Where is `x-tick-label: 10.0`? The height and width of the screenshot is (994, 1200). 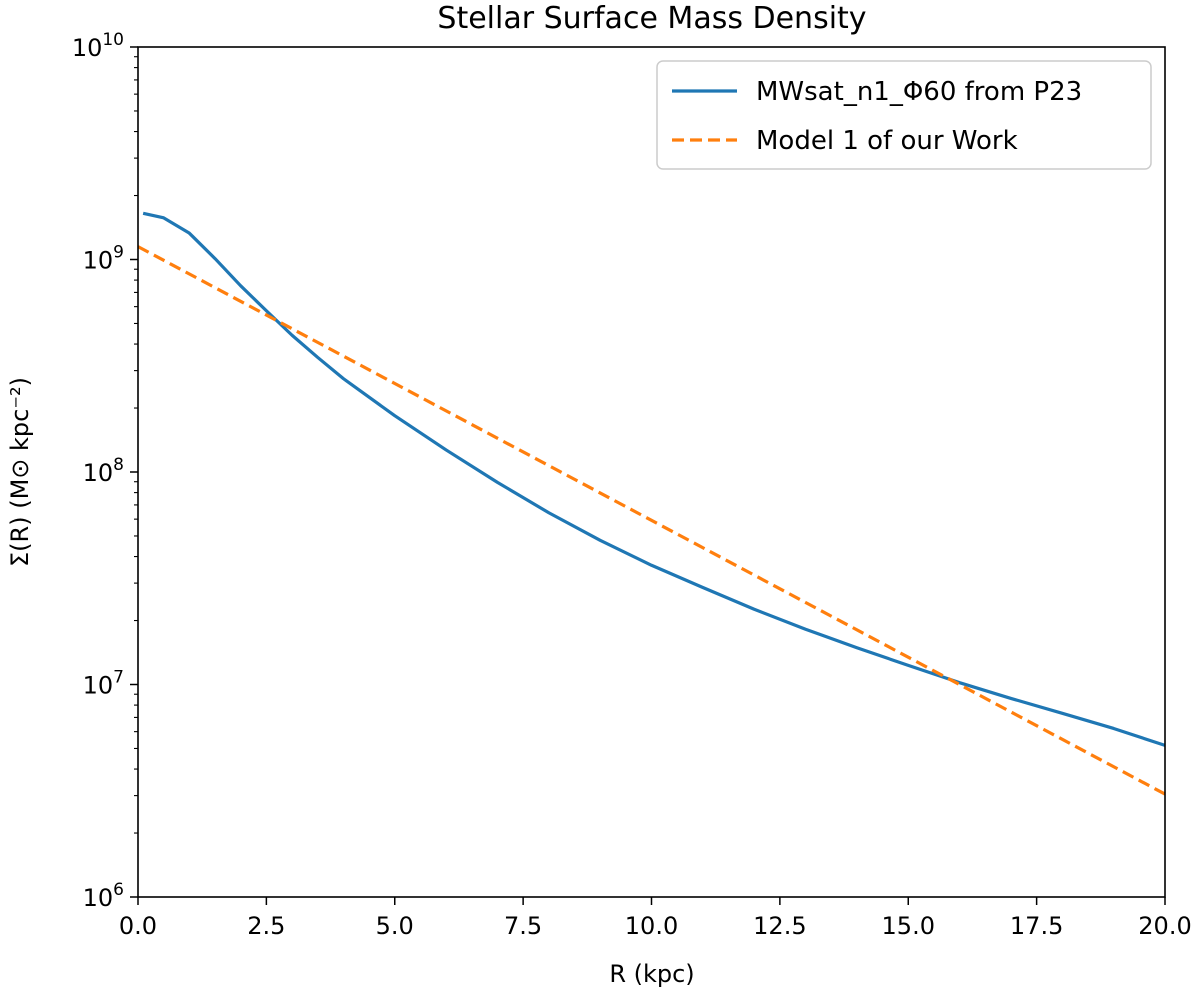 x-tick-label: 10.0 is located at coordinates (651, 926).